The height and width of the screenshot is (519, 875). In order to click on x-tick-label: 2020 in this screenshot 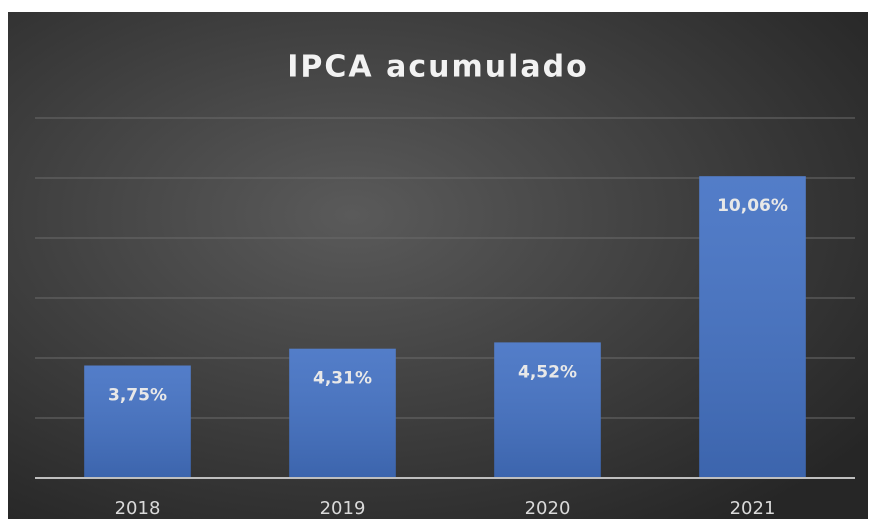, I will do `click(548, 508)`.